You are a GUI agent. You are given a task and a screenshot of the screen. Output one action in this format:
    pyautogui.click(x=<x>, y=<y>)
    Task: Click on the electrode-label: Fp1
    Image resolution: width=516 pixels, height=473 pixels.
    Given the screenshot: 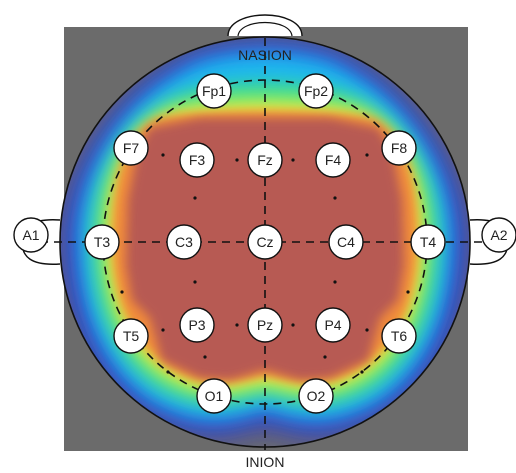 What is the action you would take?
    pyautogui.click(x=214, y=91)
    